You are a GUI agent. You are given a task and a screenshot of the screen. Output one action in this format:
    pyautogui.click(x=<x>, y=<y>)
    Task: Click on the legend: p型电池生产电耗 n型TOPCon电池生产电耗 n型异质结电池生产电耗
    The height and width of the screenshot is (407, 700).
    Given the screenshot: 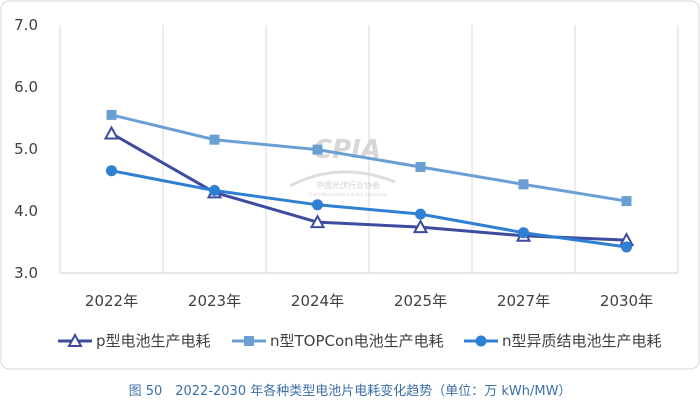 What is the action you would take?
    pyautogui.click(x=360, y=341)
    